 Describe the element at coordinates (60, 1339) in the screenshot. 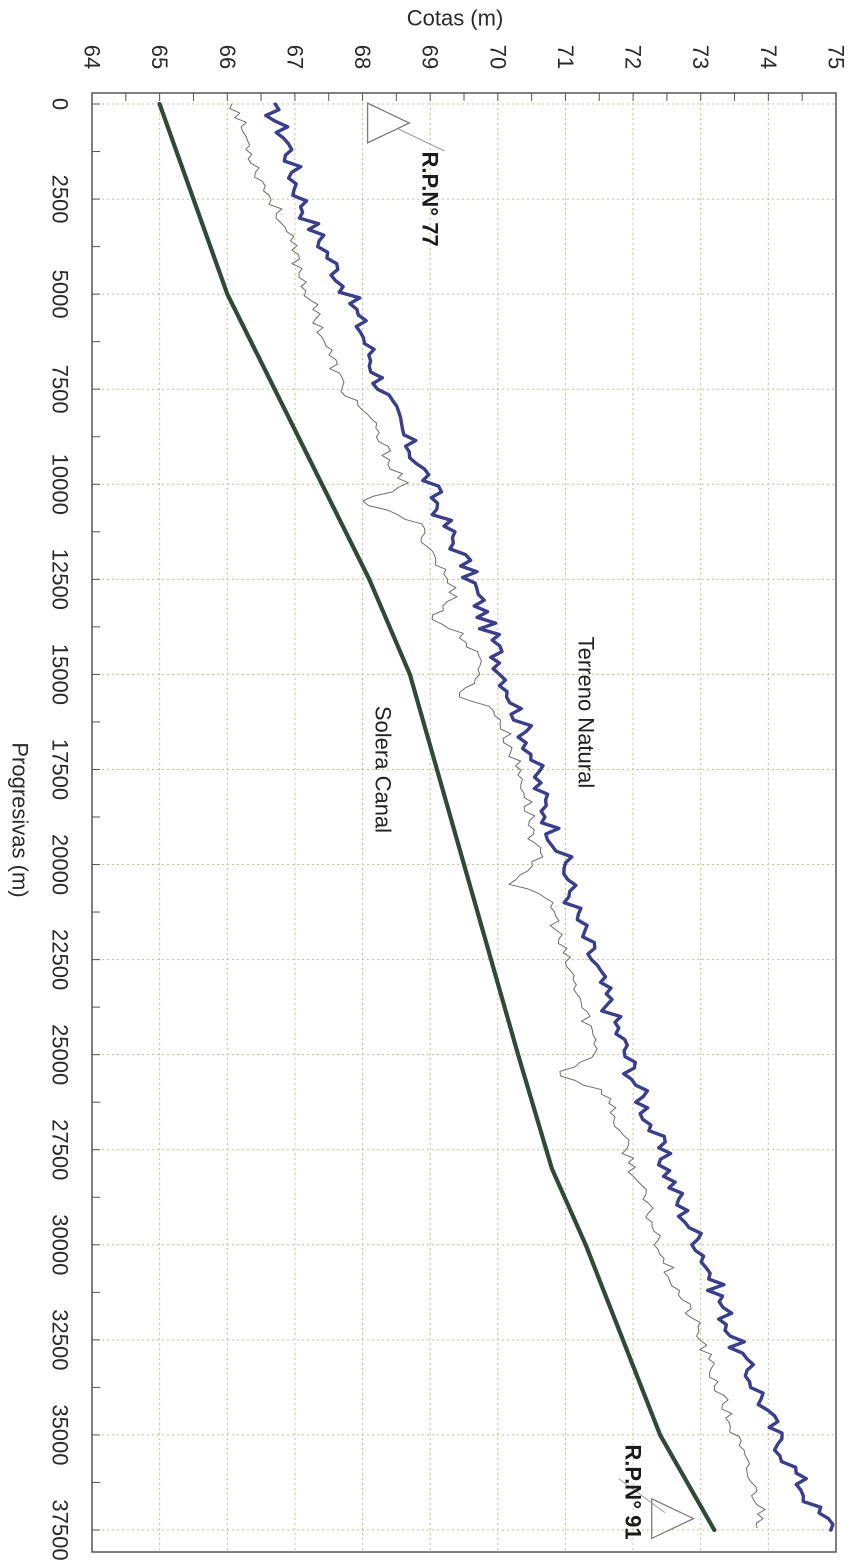

I see `x-tick-label-13: 32500` at that location.